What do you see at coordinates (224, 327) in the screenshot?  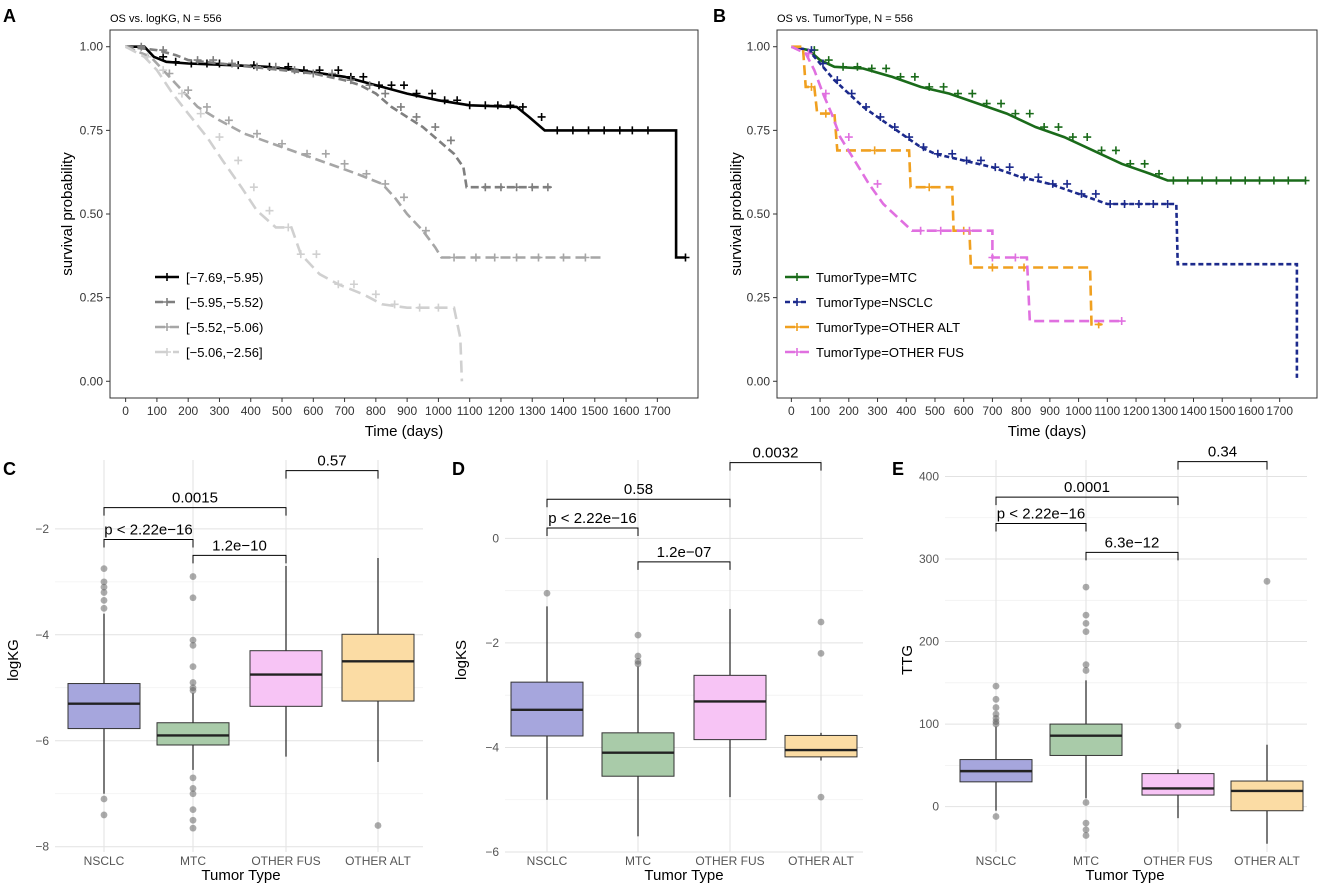 I see `legend-label-2: [−5.52,−5.06)` at bounding box center [224, 327].